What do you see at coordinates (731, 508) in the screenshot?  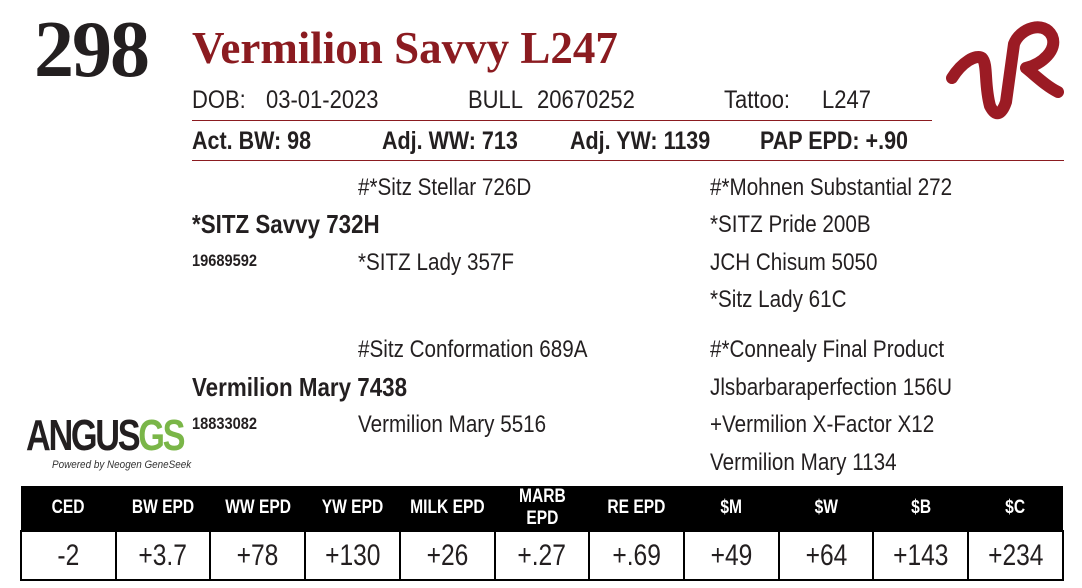 I see `epd-header-m: $M` at bounding box center [731, 508].